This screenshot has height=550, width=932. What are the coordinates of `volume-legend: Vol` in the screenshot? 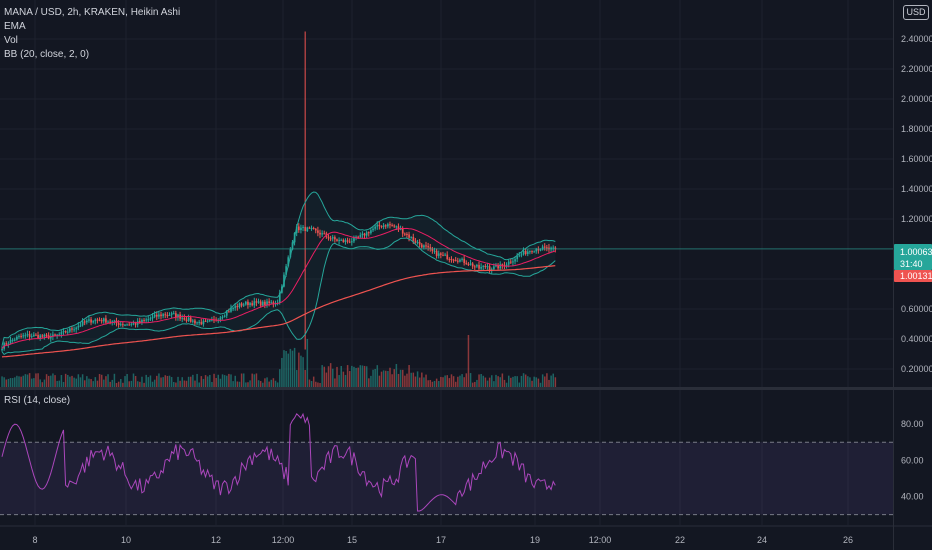 It's located at (11, 40).